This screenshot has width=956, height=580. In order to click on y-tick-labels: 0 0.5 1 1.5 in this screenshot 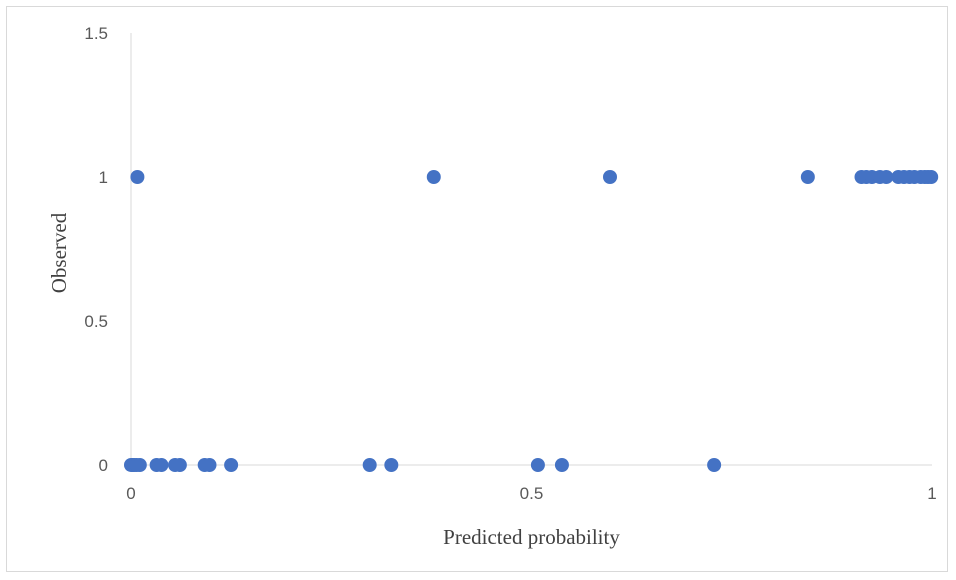, I will do `click(96, 249)`.